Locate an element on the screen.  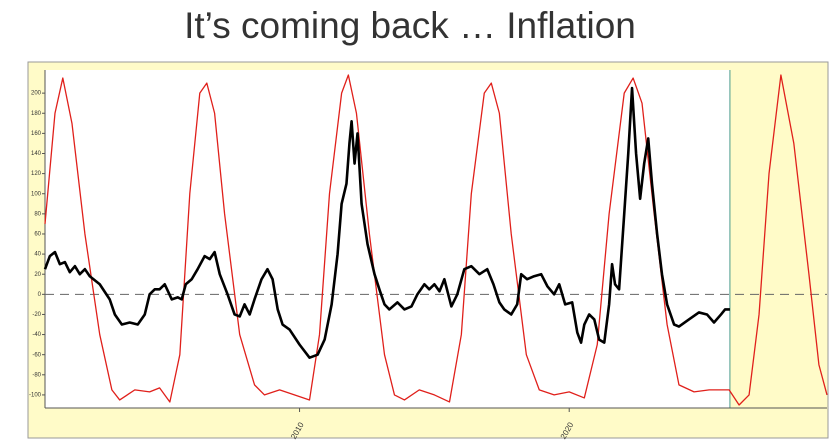
y-tick-label: 180 is located at coordinates (36, 114).